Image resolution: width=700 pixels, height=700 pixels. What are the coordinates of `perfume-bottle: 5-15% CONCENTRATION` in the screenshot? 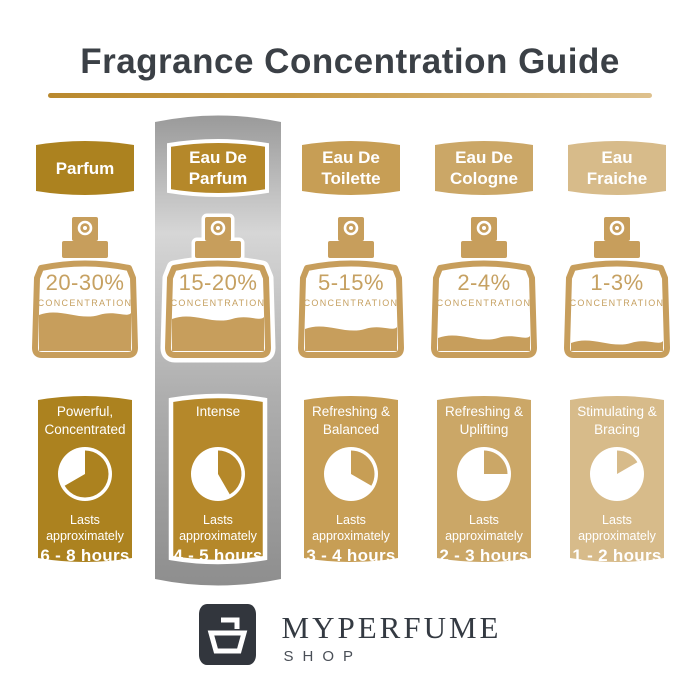 It's located at (351, 289).